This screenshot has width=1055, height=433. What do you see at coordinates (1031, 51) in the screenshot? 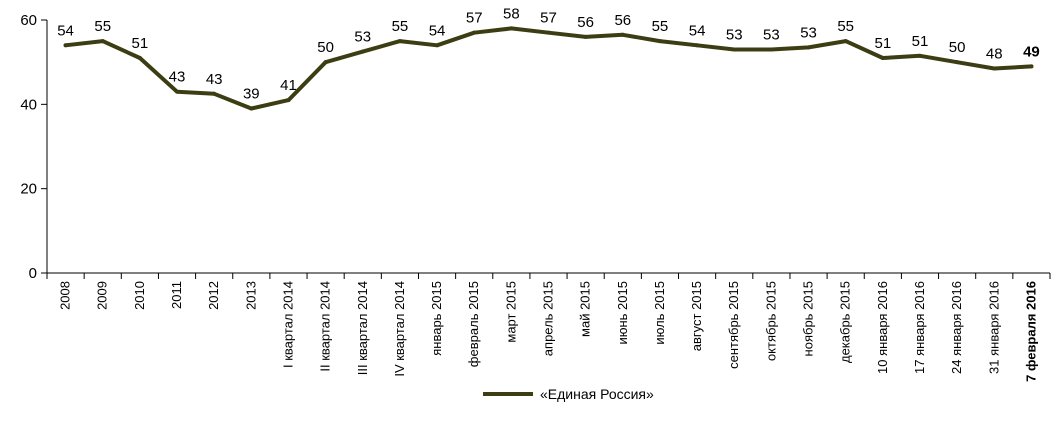
I see `data-label: 49` at bounding box center [1031, 51].